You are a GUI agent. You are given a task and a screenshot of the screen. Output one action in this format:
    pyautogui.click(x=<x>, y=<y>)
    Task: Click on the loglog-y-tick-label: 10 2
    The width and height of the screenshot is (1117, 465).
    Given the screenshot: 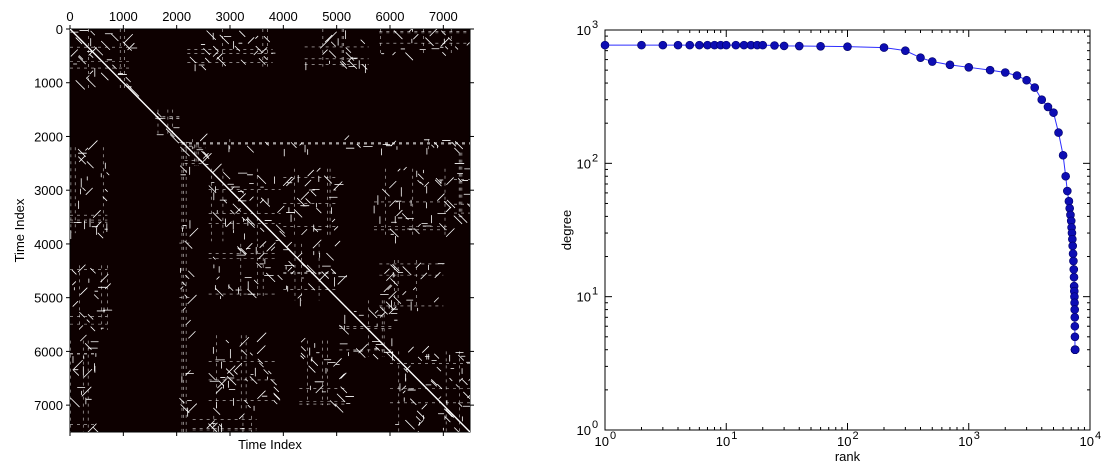 What is the action you would take?
    pyautogui.click(x=588, y=161)
    